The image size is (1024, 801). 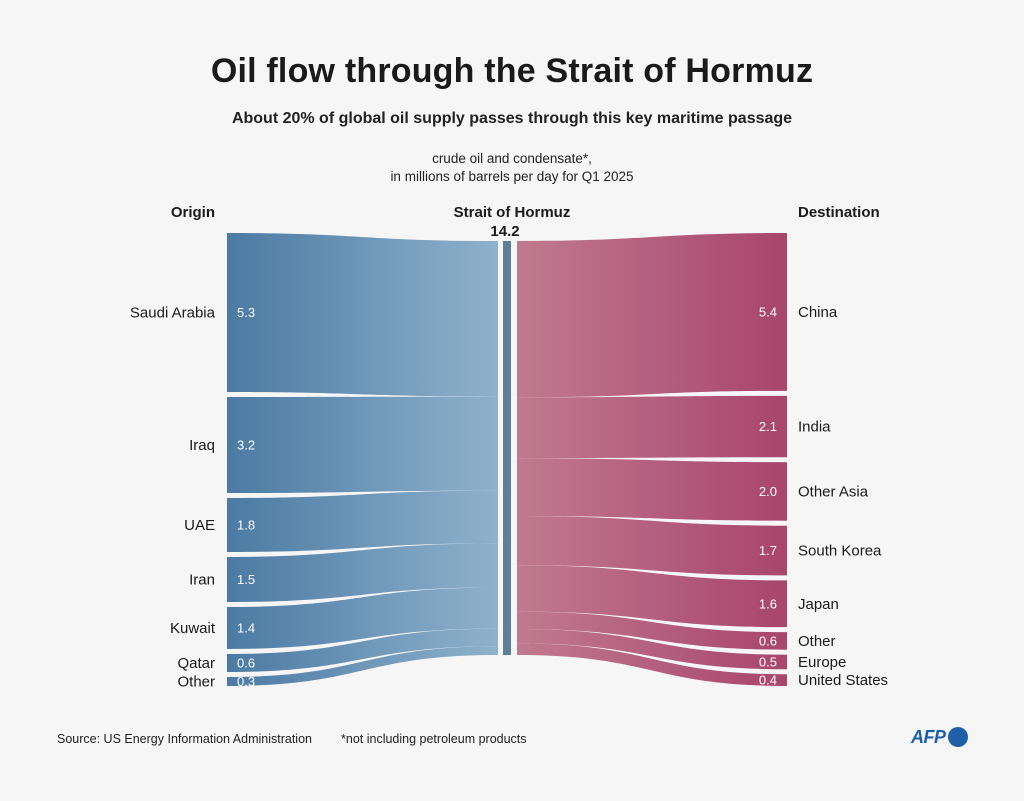 I want to click on logo-dot, so click(x=957, y=737).